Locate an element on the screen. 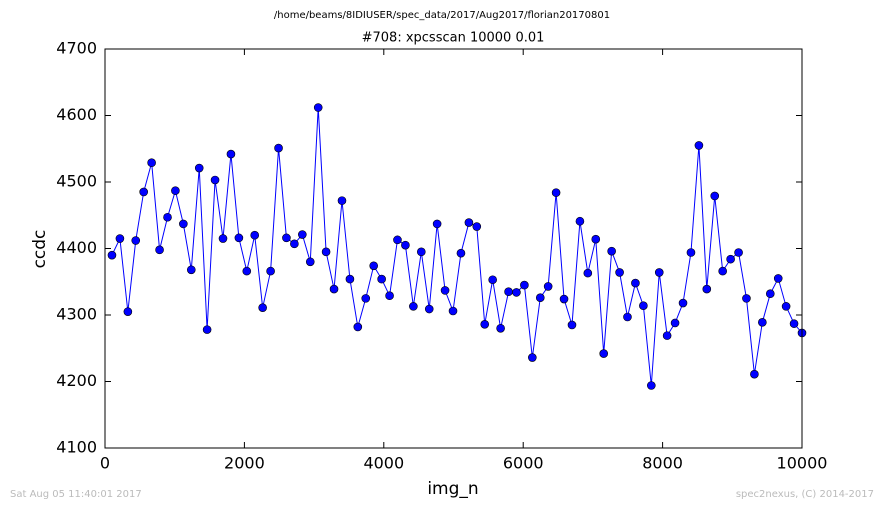  x-tick-label: 2000 is located at coordinates (244, 463).